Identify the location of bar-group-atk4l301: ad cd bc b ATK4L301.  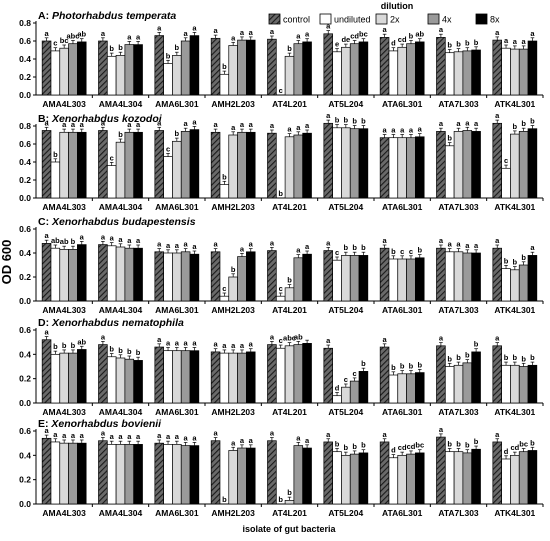
(518, 474).